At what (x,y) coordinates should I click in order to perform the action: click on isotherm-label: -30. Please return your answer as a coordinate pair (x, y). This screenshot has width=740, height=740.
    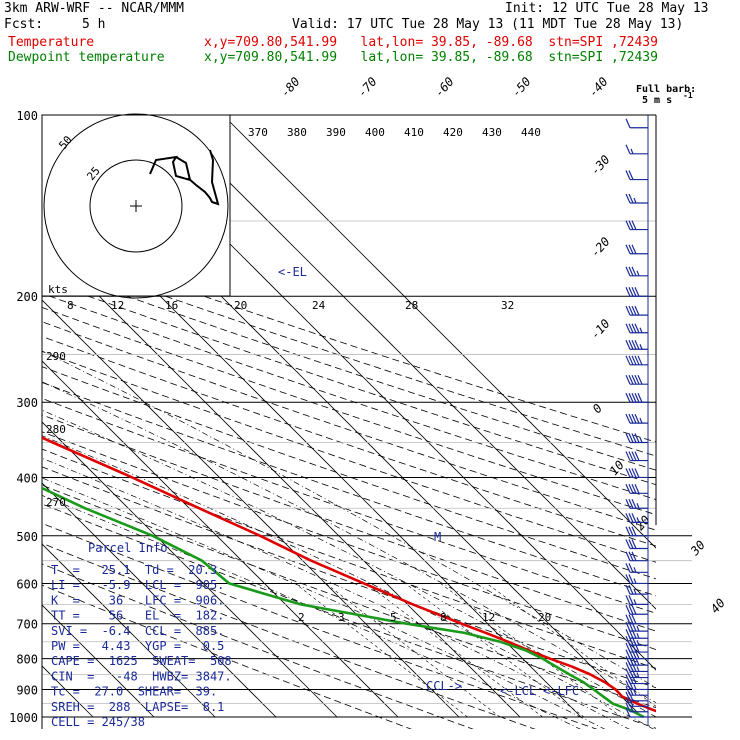
    Looking at the image, I should click on (600, 165).